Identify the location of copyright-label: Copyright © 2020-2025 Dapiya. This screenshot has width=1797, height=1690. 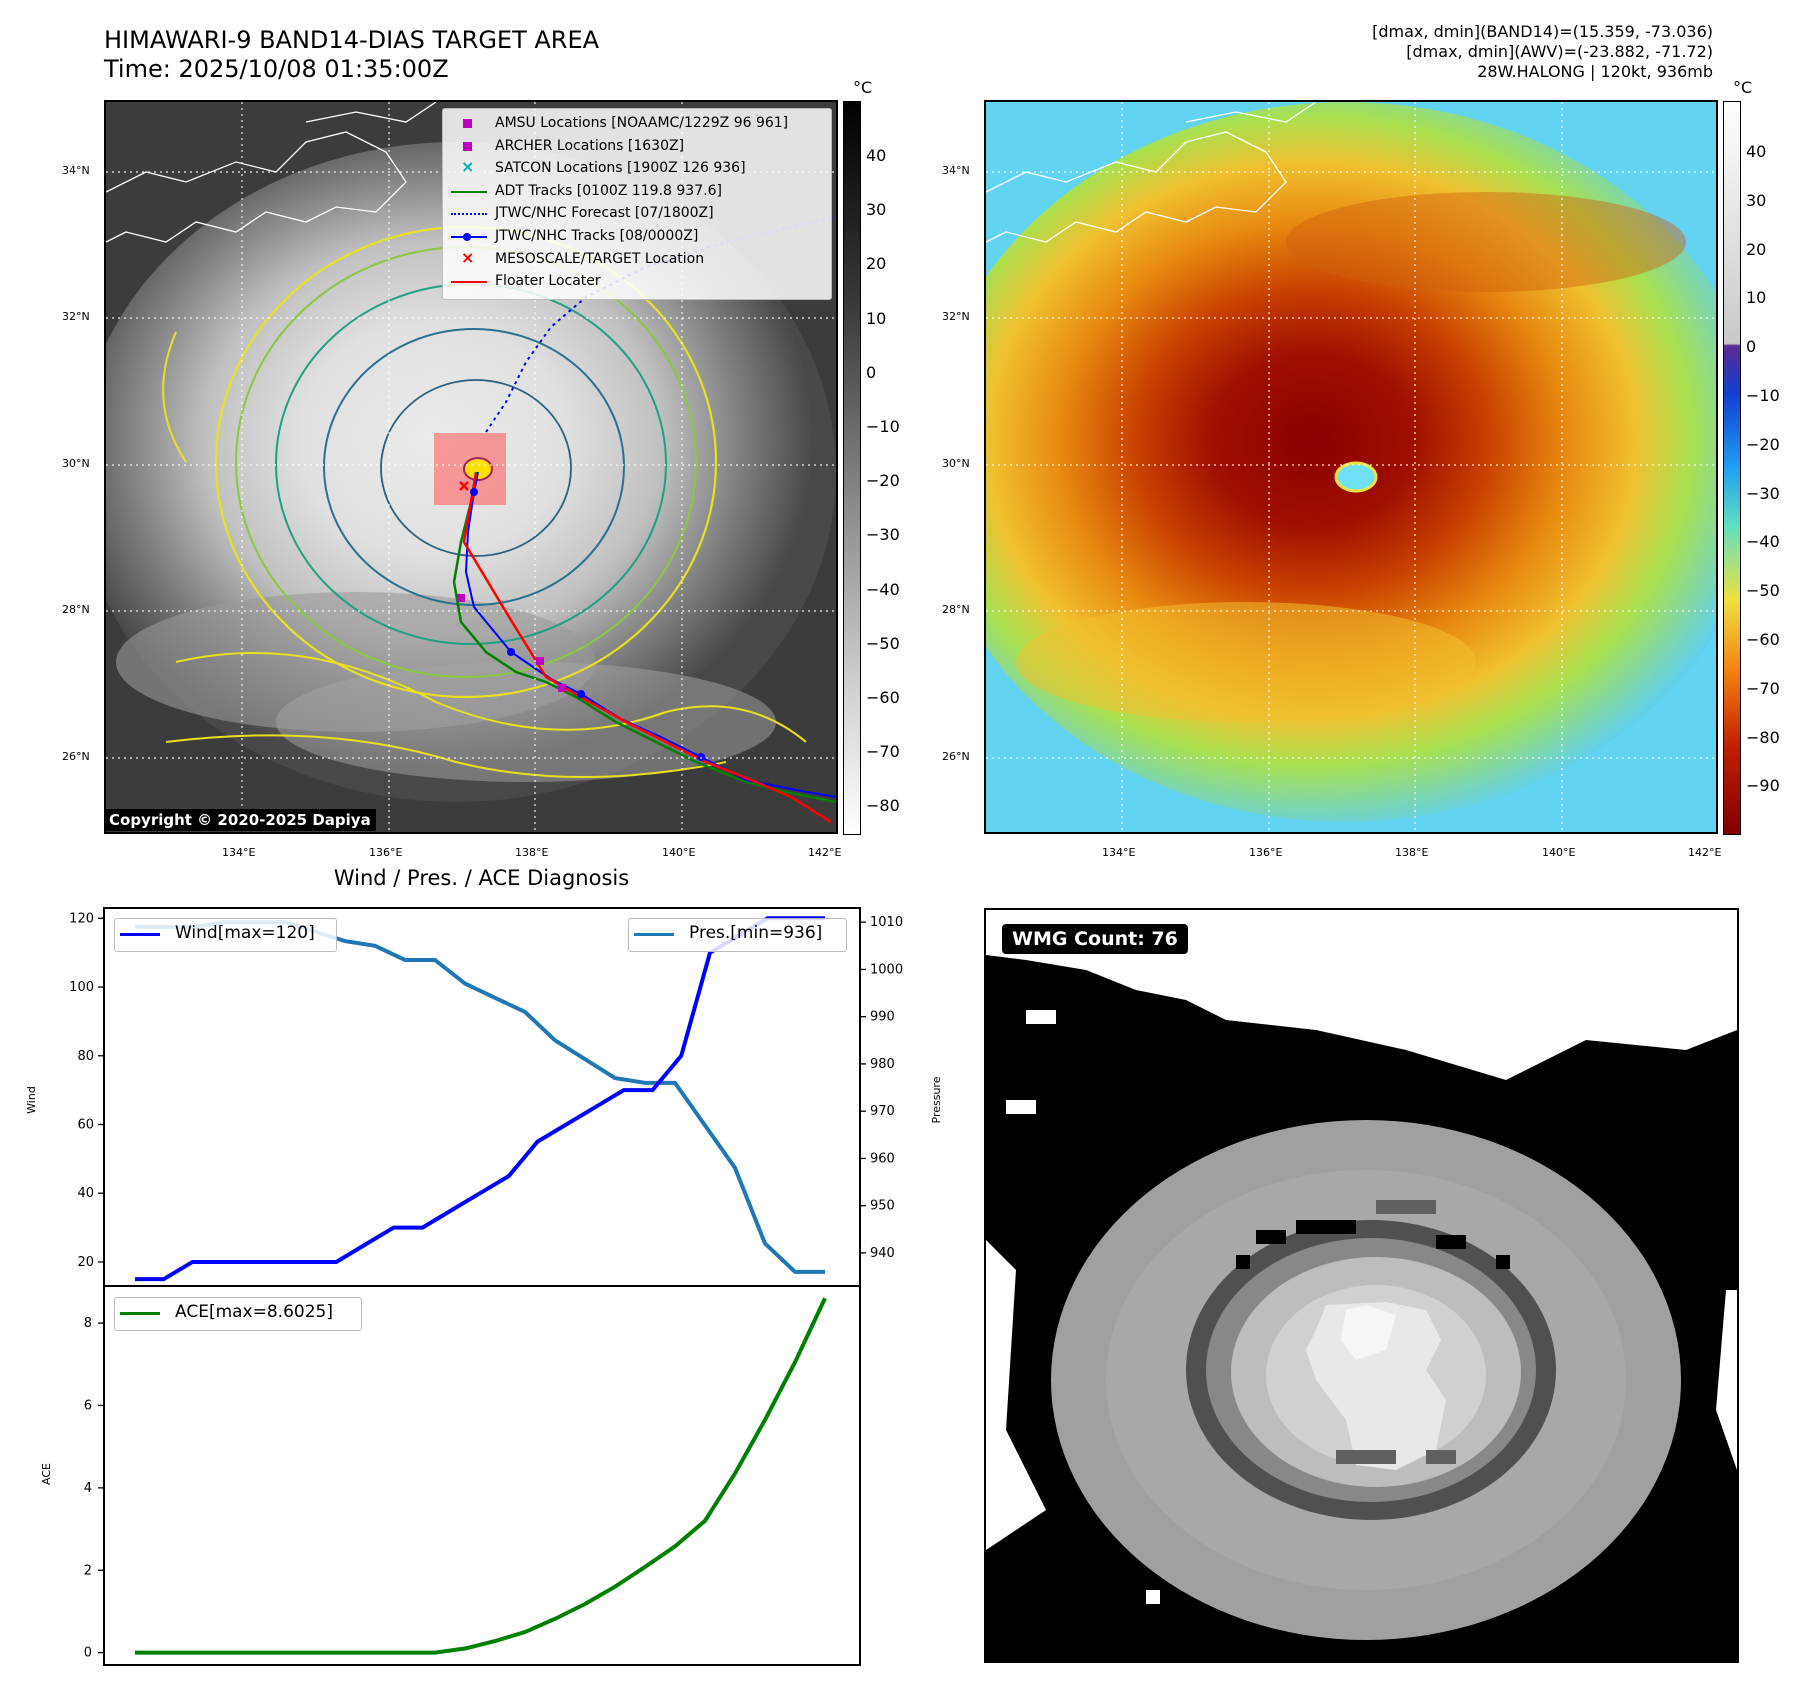
(240, 820).